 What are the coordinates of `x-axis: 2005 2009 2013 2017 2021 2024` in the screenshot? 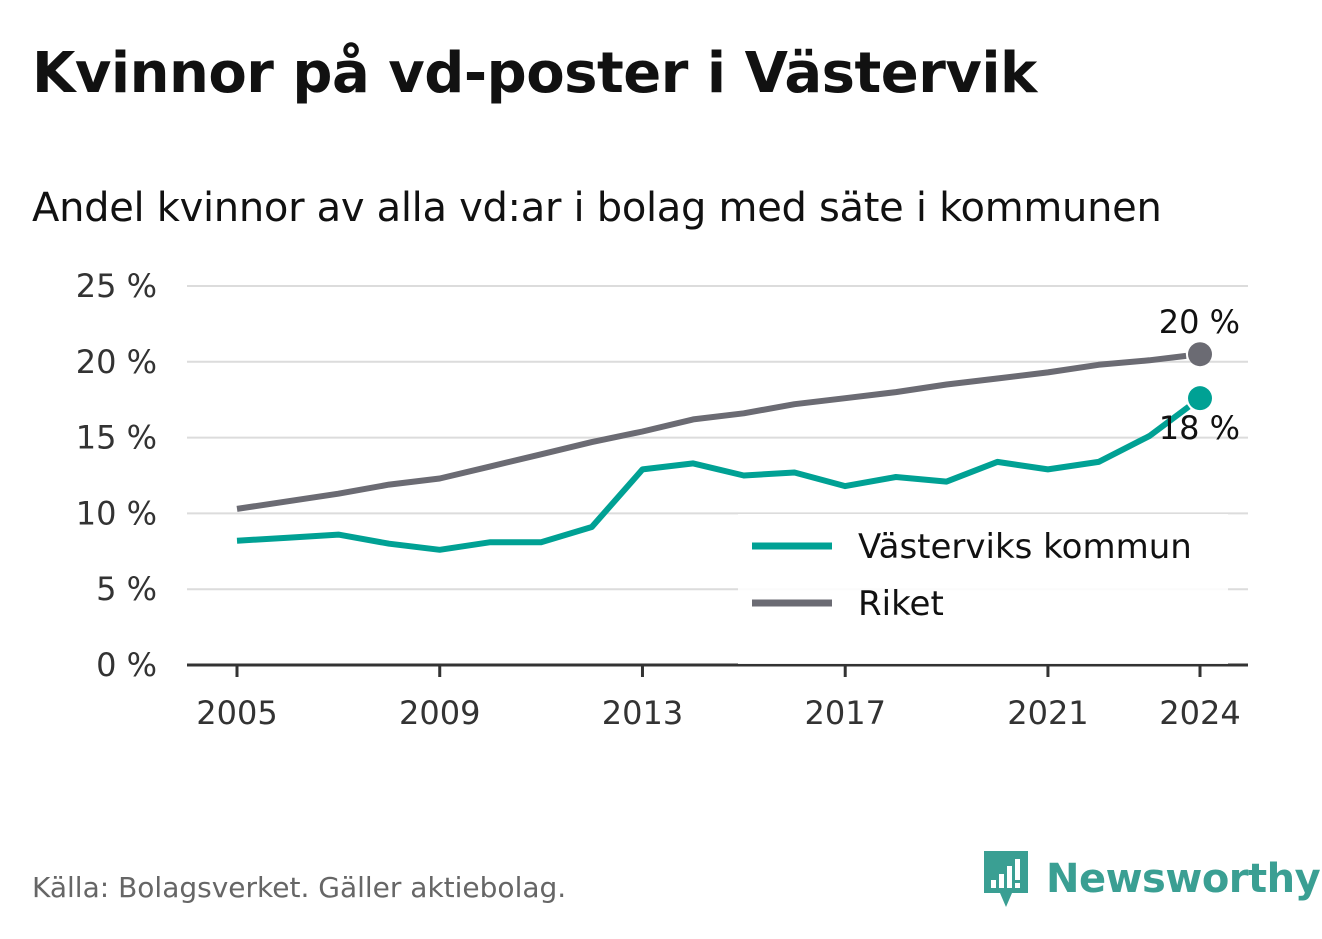 It's located at (717, 697).